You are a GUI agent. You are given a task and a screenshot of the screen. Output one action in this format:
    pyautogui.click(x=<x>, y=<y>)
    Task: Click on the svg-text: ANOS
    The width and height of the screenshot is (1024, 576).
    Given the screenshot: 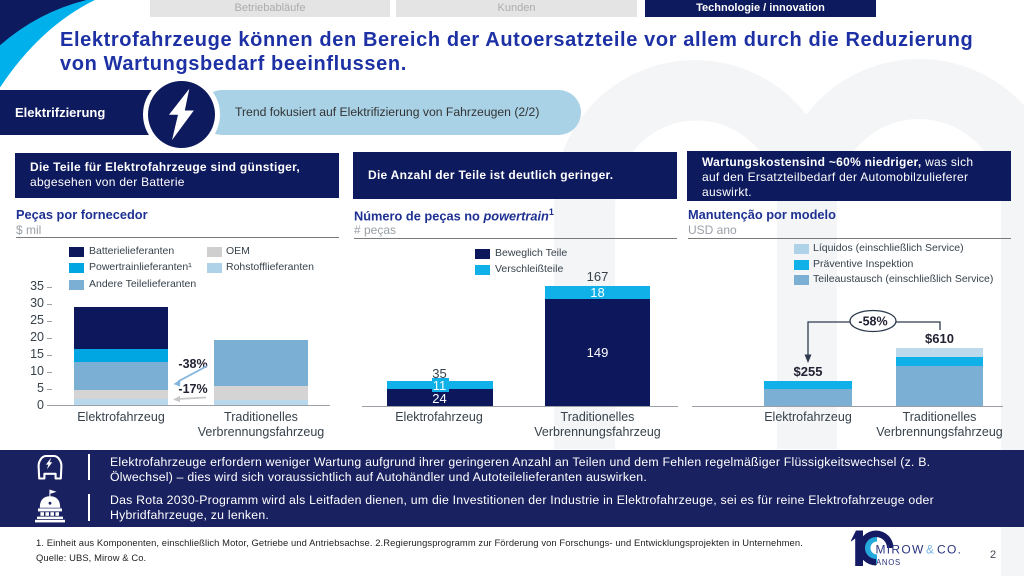 What is the action you would take?
    pyautogui.click(x=888, y=562)
    